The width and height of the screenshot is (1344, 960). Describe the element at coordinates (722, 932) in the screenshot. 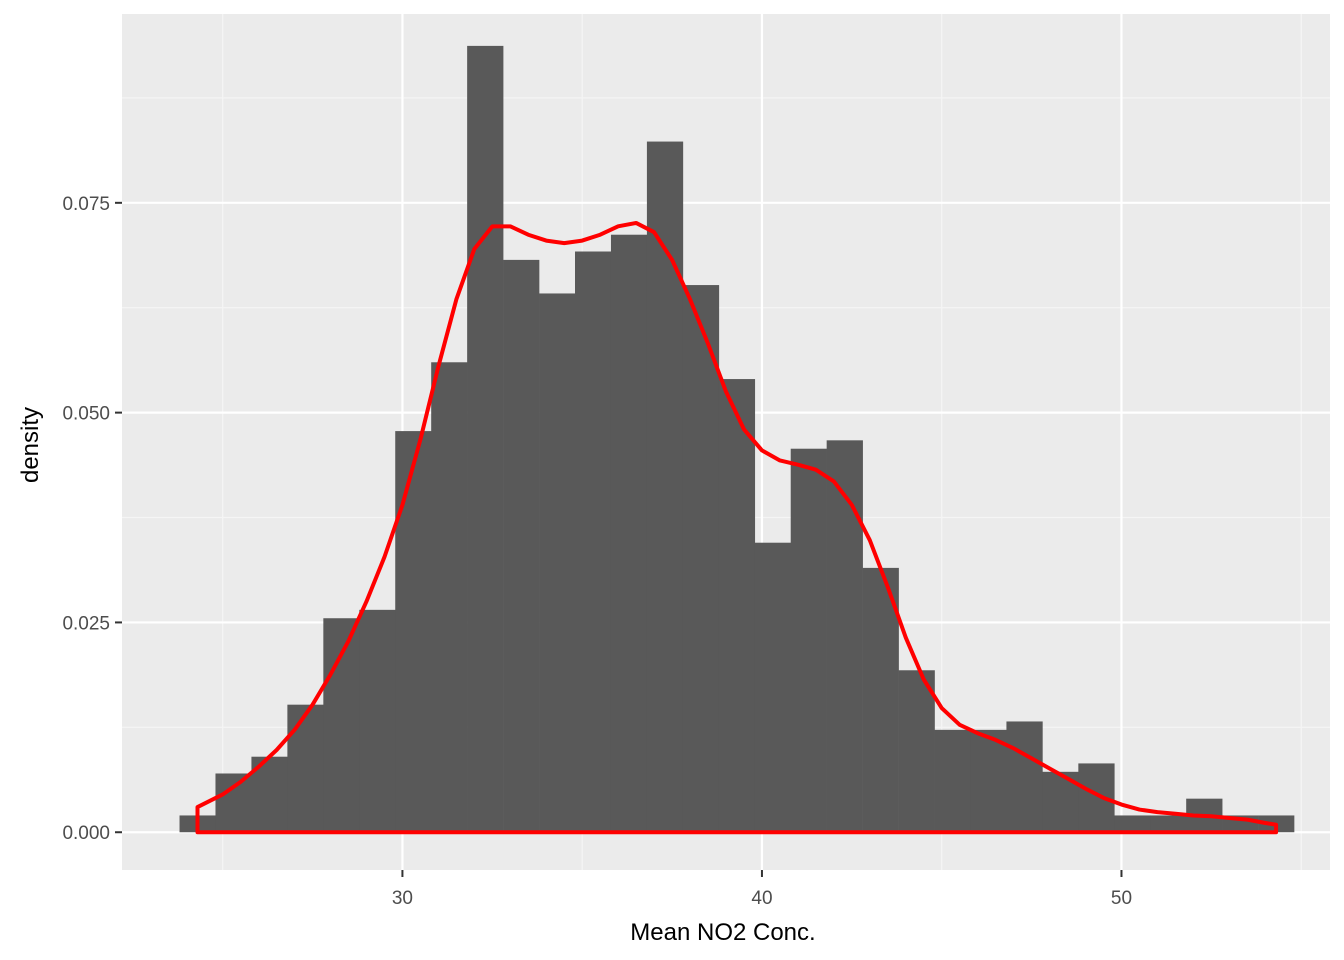

I see `x-axis-title: Mean NO2 Conc.` at that location.